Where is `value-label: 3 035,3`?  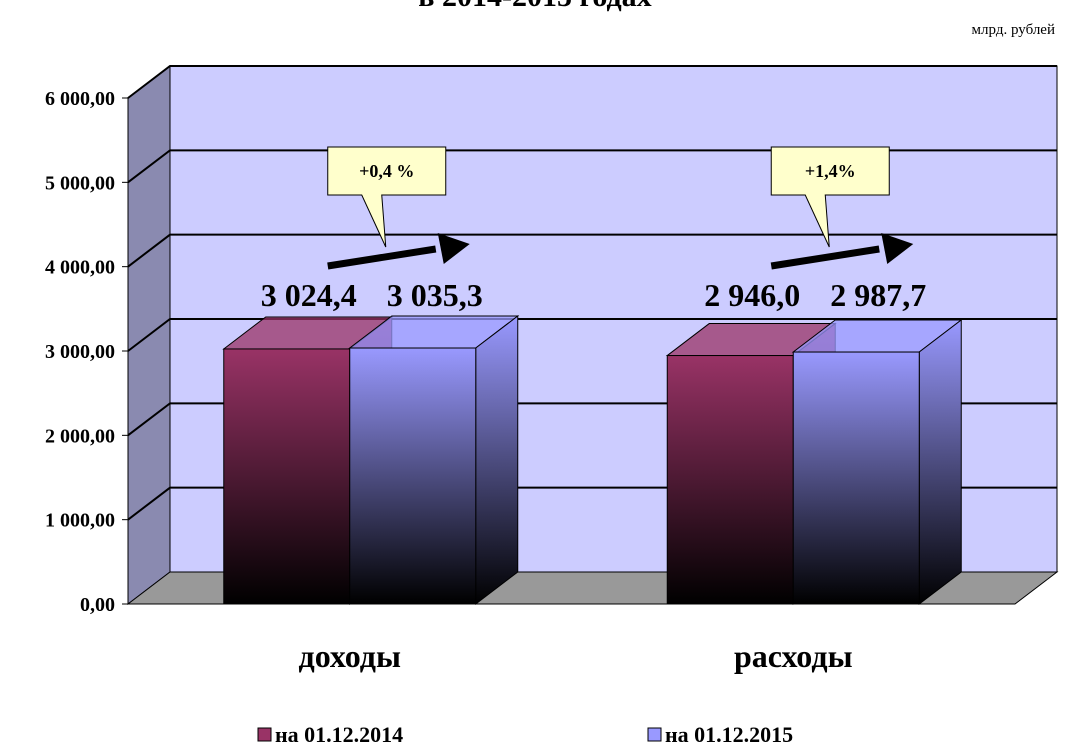
value-label: 3 035,3 is located at coordinates (435, 295).